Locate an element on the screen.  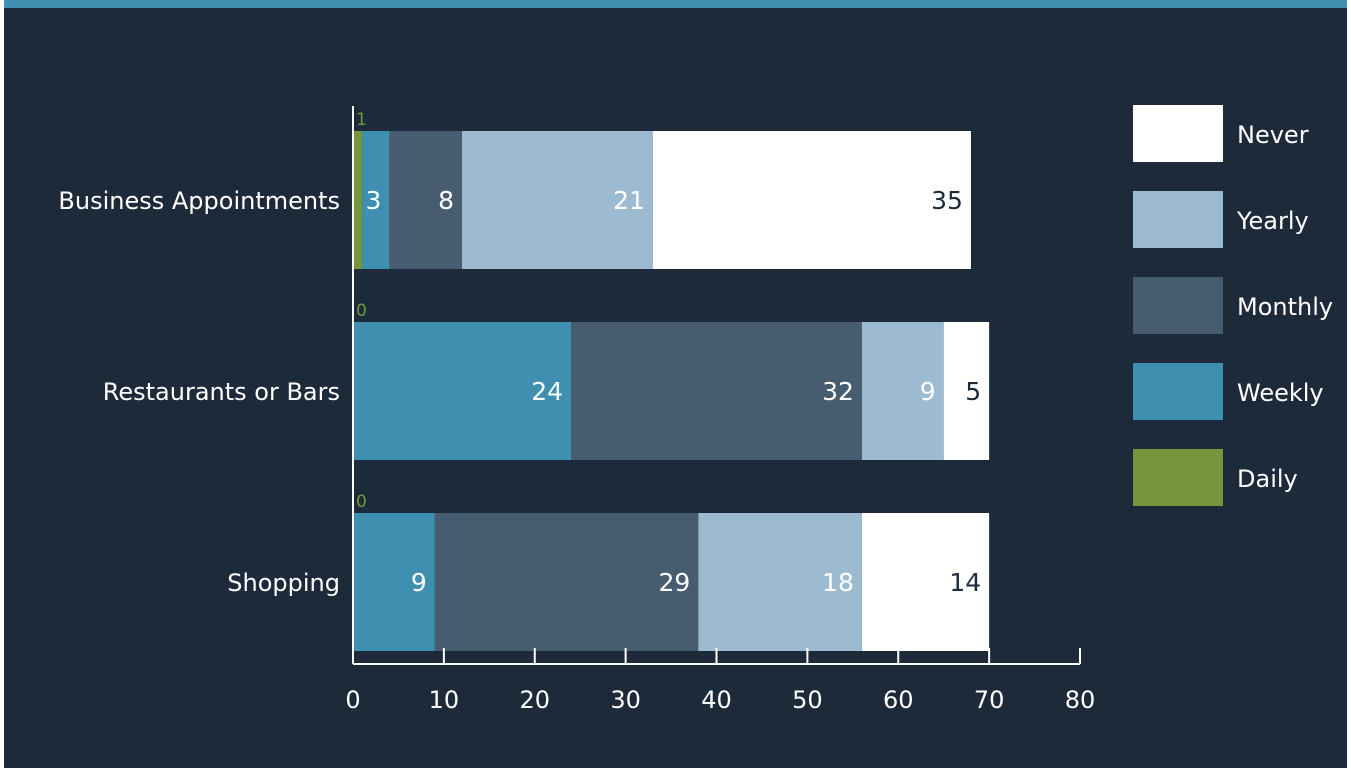
x-tick-label: 10 is located at coordinates (444, 700).